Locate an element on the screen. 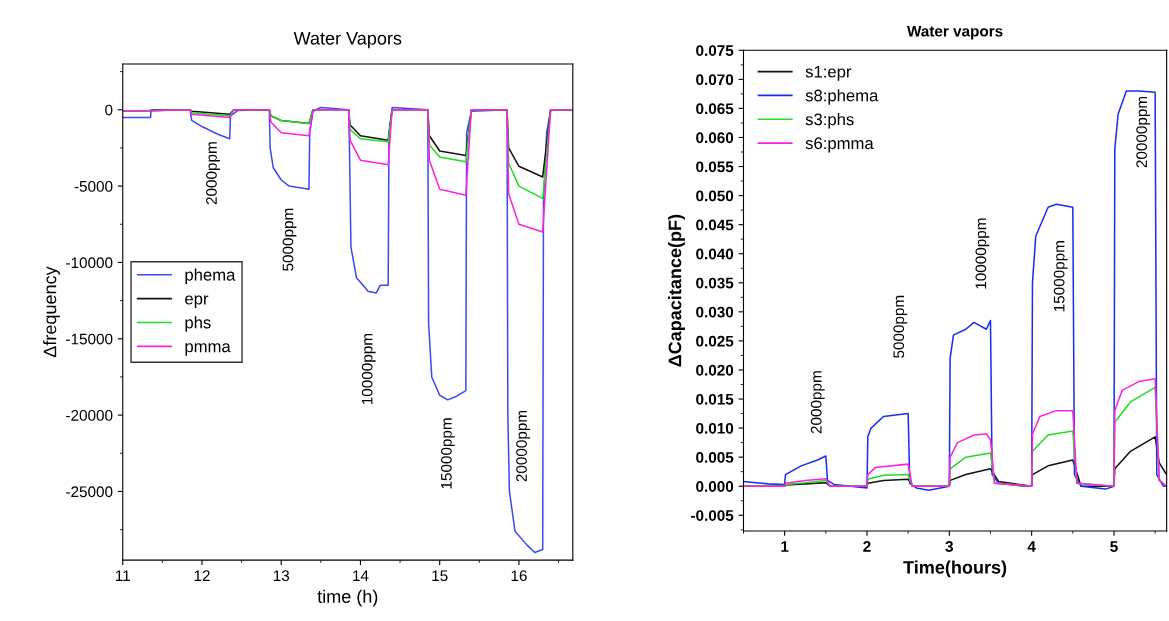 The width and height of the screenshot is (1169, 621). y-tick-label: 0.070 is located at coordinates (715, 80).